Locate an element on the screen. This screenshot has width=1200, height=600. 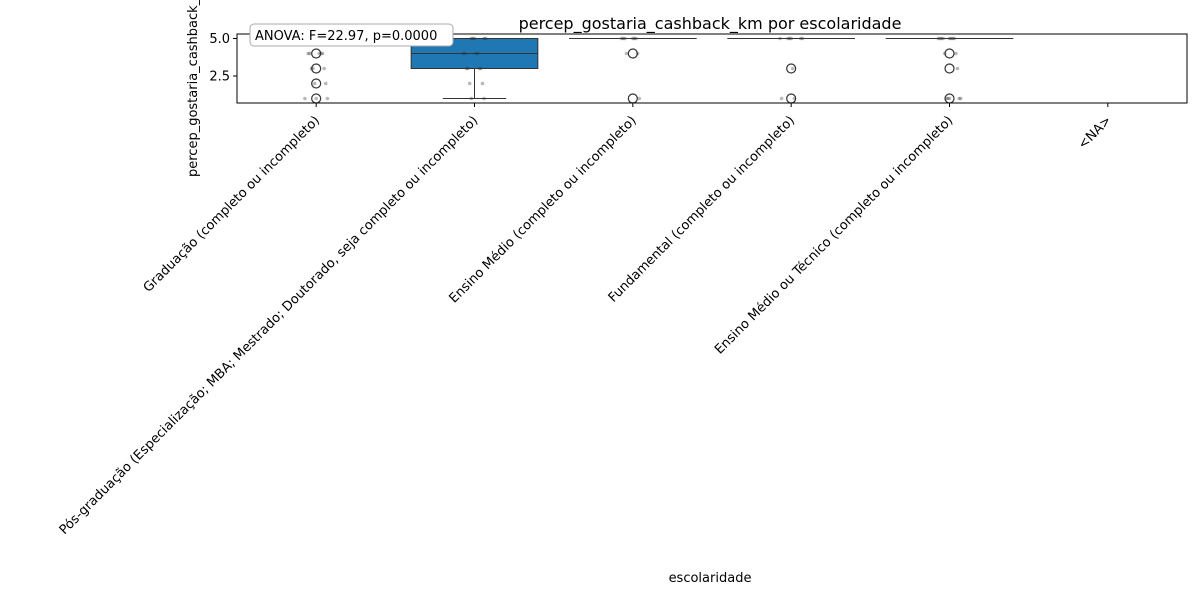
x-tick-label: <NA> is located at coordinates (1094, 132).